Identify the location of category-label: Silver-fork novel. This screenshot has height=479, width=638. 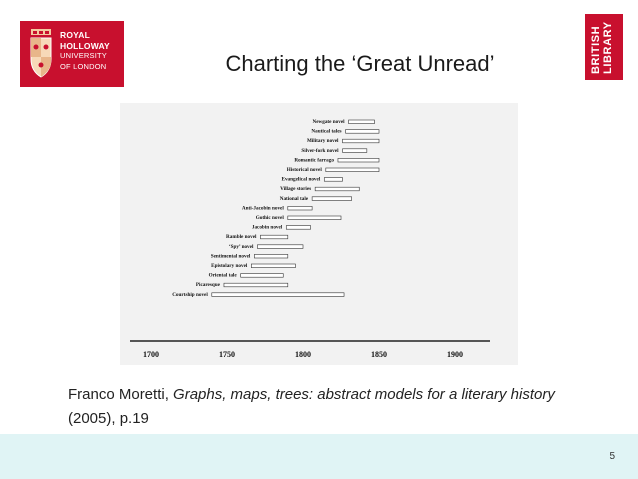
(320, 151).